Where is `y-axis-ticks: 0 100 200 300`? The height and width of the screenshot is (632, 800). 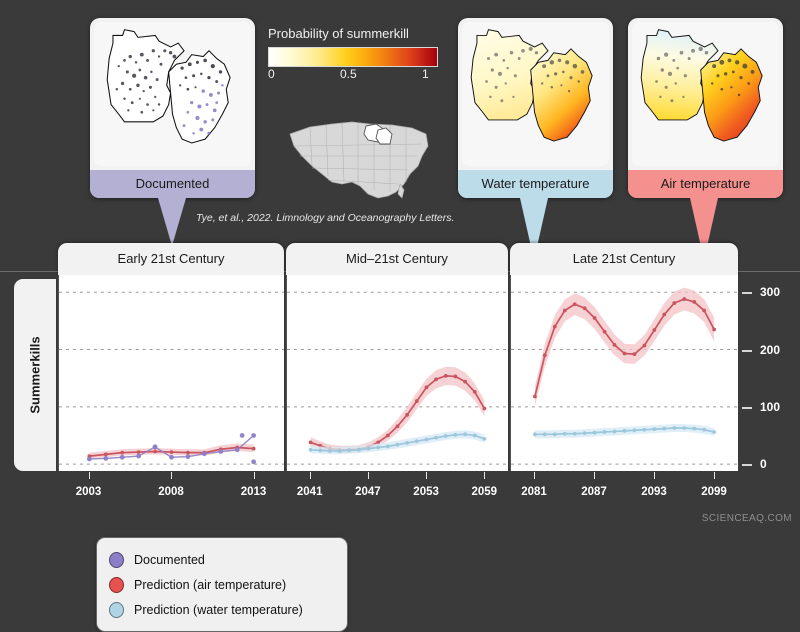
y-axis-ticks: 0 100 200 300 is located at coordinates (768, 373).